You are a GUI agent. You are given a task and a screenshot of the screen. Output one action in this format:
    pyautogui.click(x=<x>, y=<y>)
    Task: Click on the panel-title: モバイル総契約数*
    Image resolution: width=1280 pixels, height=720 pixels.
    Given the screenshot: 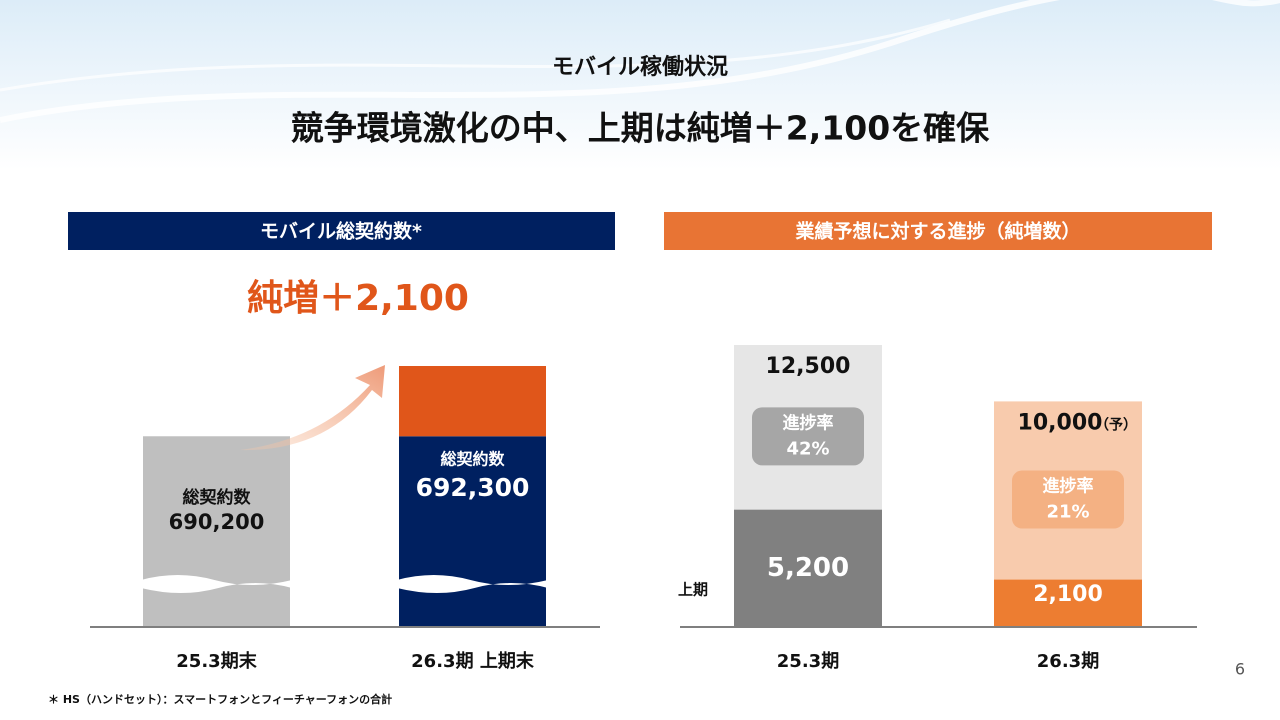 What is the action you would take?
    pyautogui.click(x=341, y=231)
    